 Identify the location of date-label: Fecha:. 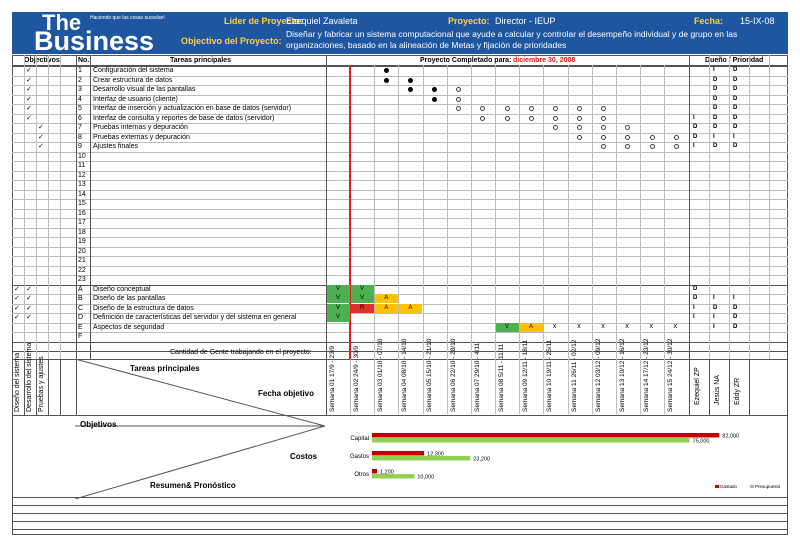
(709, 21).